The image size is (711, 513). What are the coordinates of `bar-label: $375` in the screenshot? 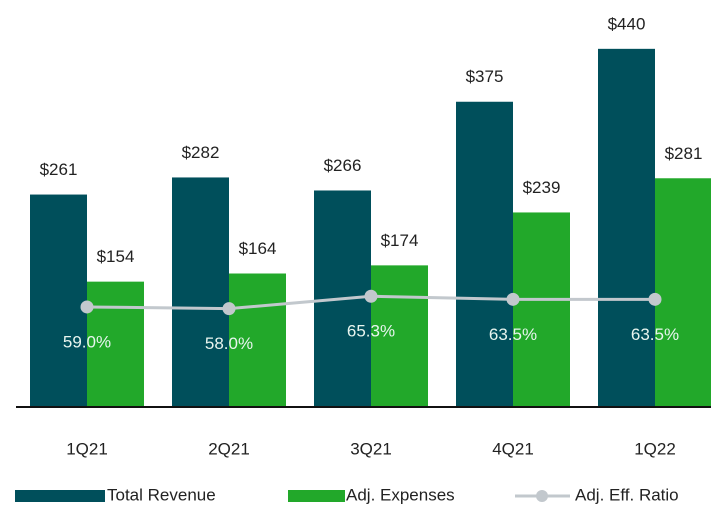 It's located at (485, 76).